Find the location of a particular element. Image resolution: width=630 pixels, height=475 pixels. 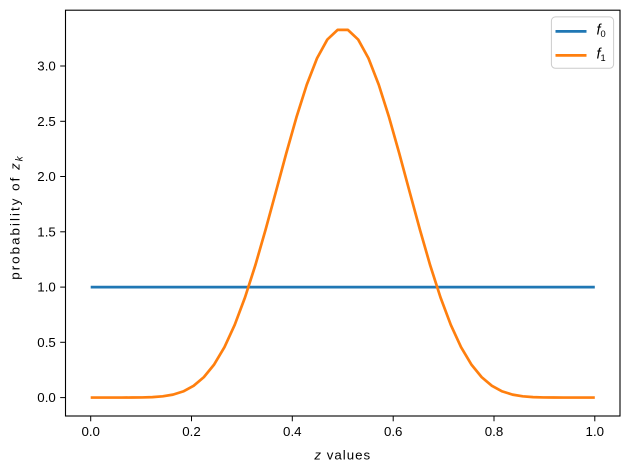

svg-text: 0.6 is located at coordinates (393, 431).